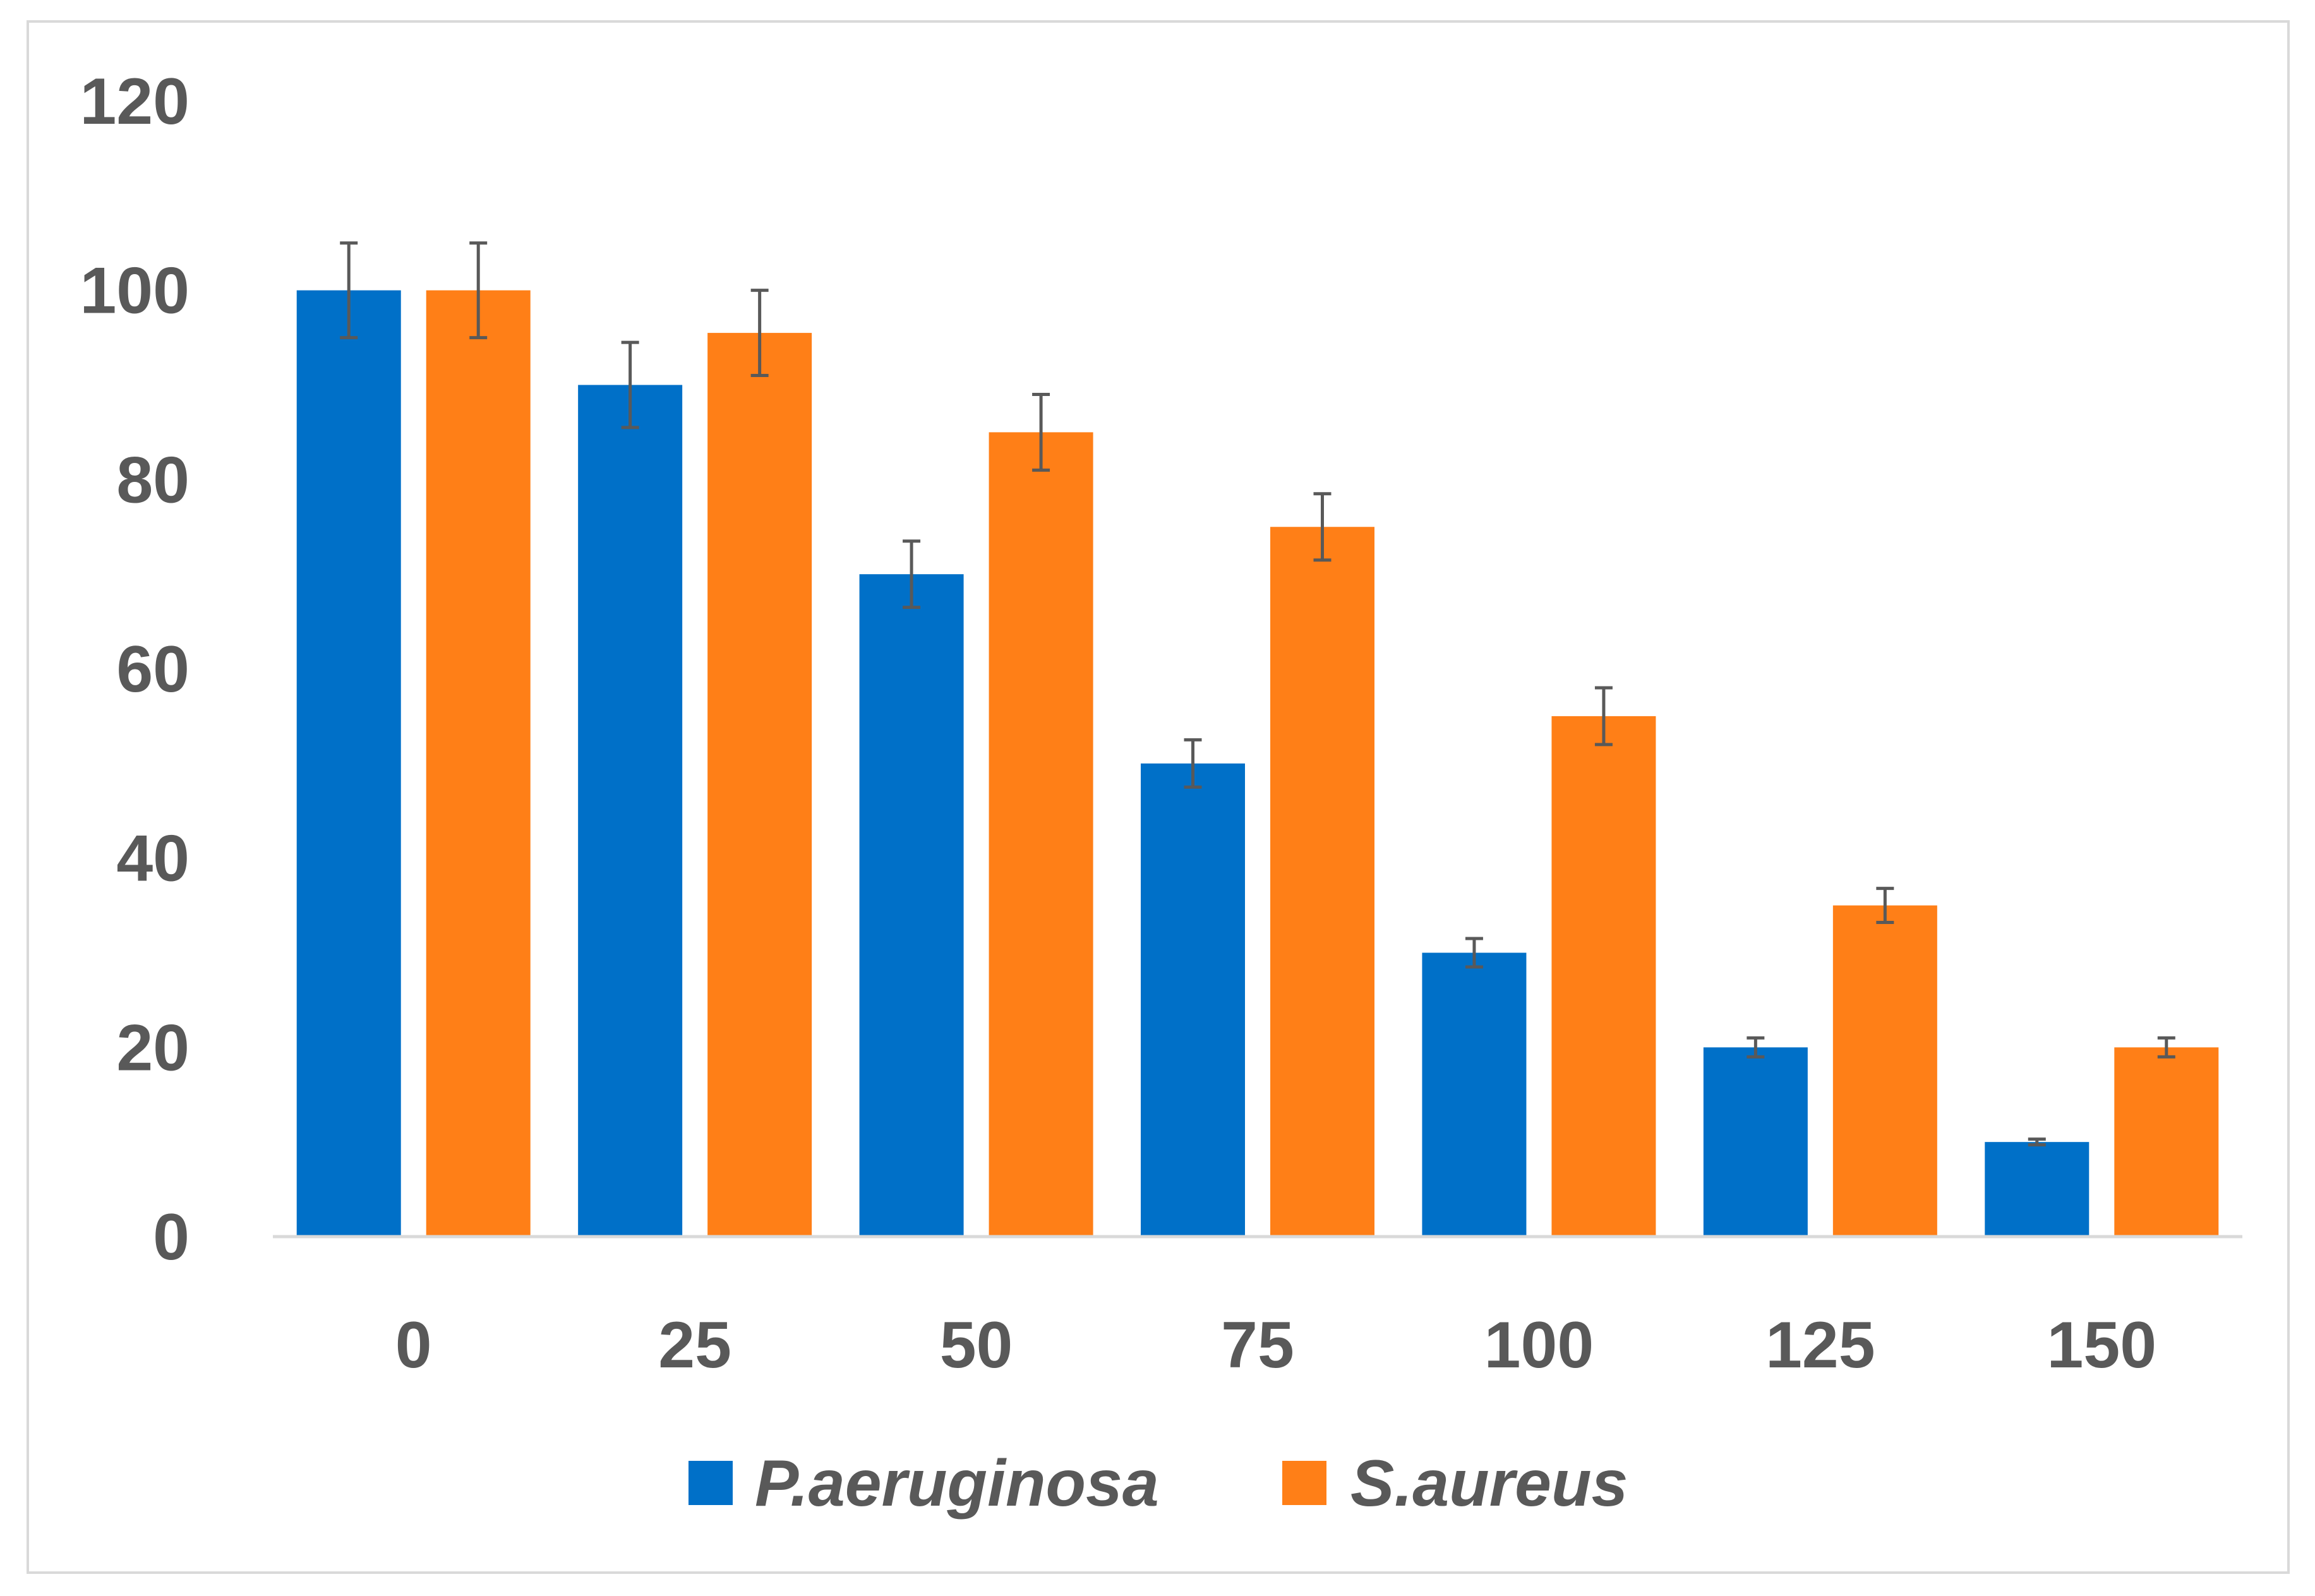  What do you see at coordinates (957, 1483) in the screenshot?
I see `legend-label: P.aeruginosa` at bounding box center [957, 1483].